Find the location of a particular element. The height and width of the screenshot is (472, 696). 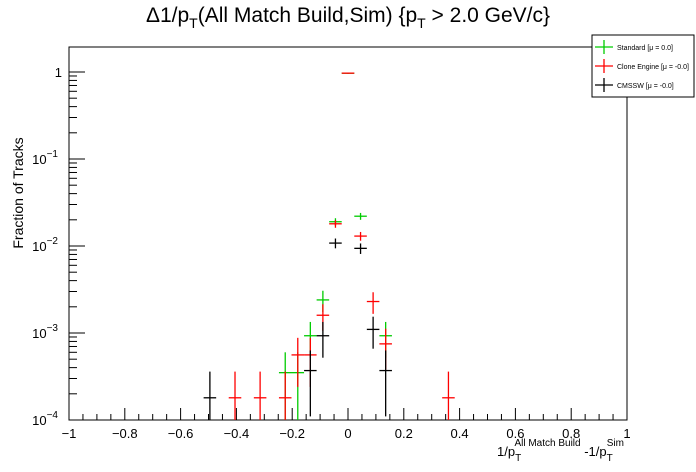

y-axis-label: Fraction of Tracks is located at coordinates (18, 192).